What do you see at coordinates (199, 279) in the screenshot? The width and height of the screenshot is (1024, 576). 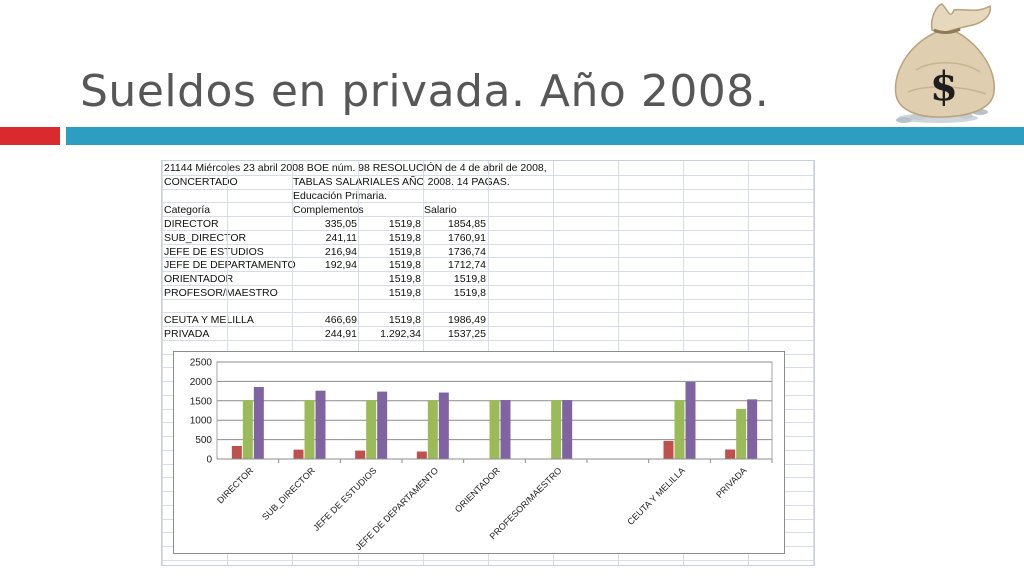 I see `cell-categoria: ORIENTADOR` at bounding box center [199, 279].